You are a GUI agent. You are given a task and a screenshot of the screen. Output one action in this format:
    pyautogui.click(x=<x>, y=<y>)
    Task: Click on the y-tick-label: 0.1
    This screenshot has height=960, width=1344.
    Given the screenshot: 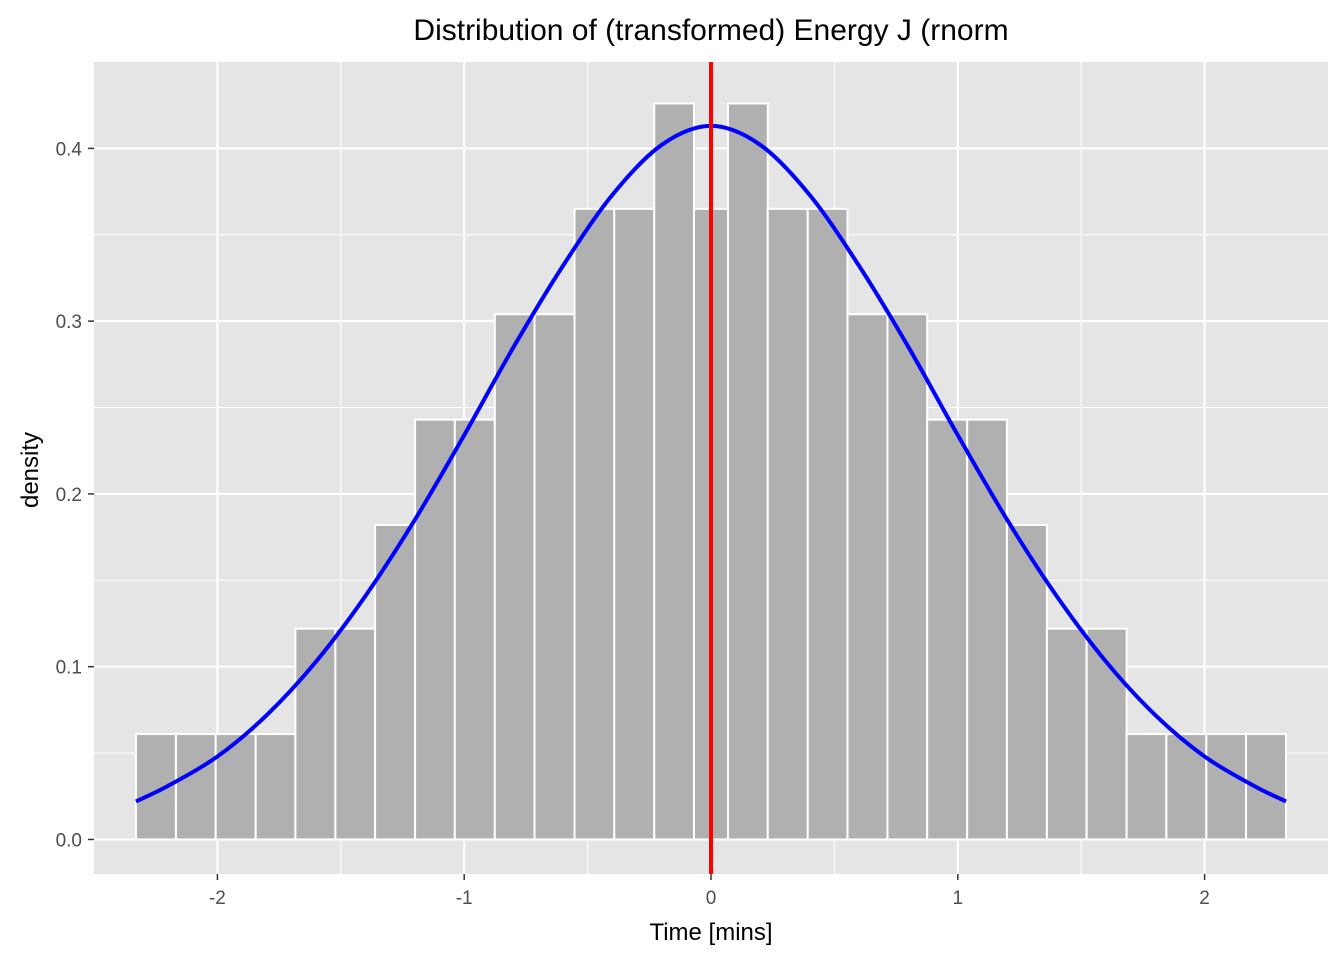 What is the action you would take?
    pyautogui.click(x=69, y=668)
    